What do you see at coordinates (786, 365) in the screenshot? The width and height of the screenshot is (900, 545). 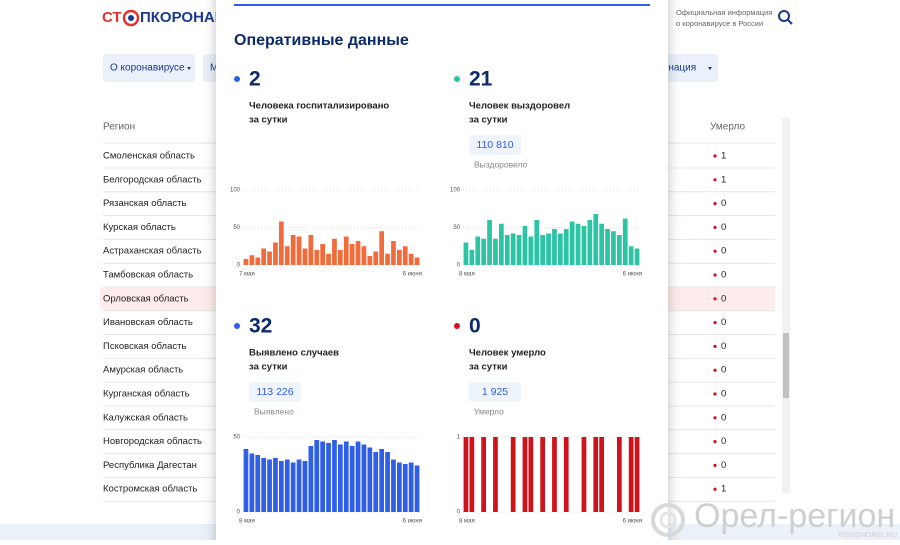 I see `scrollbar-thumb` at bounding box center [786, 365].